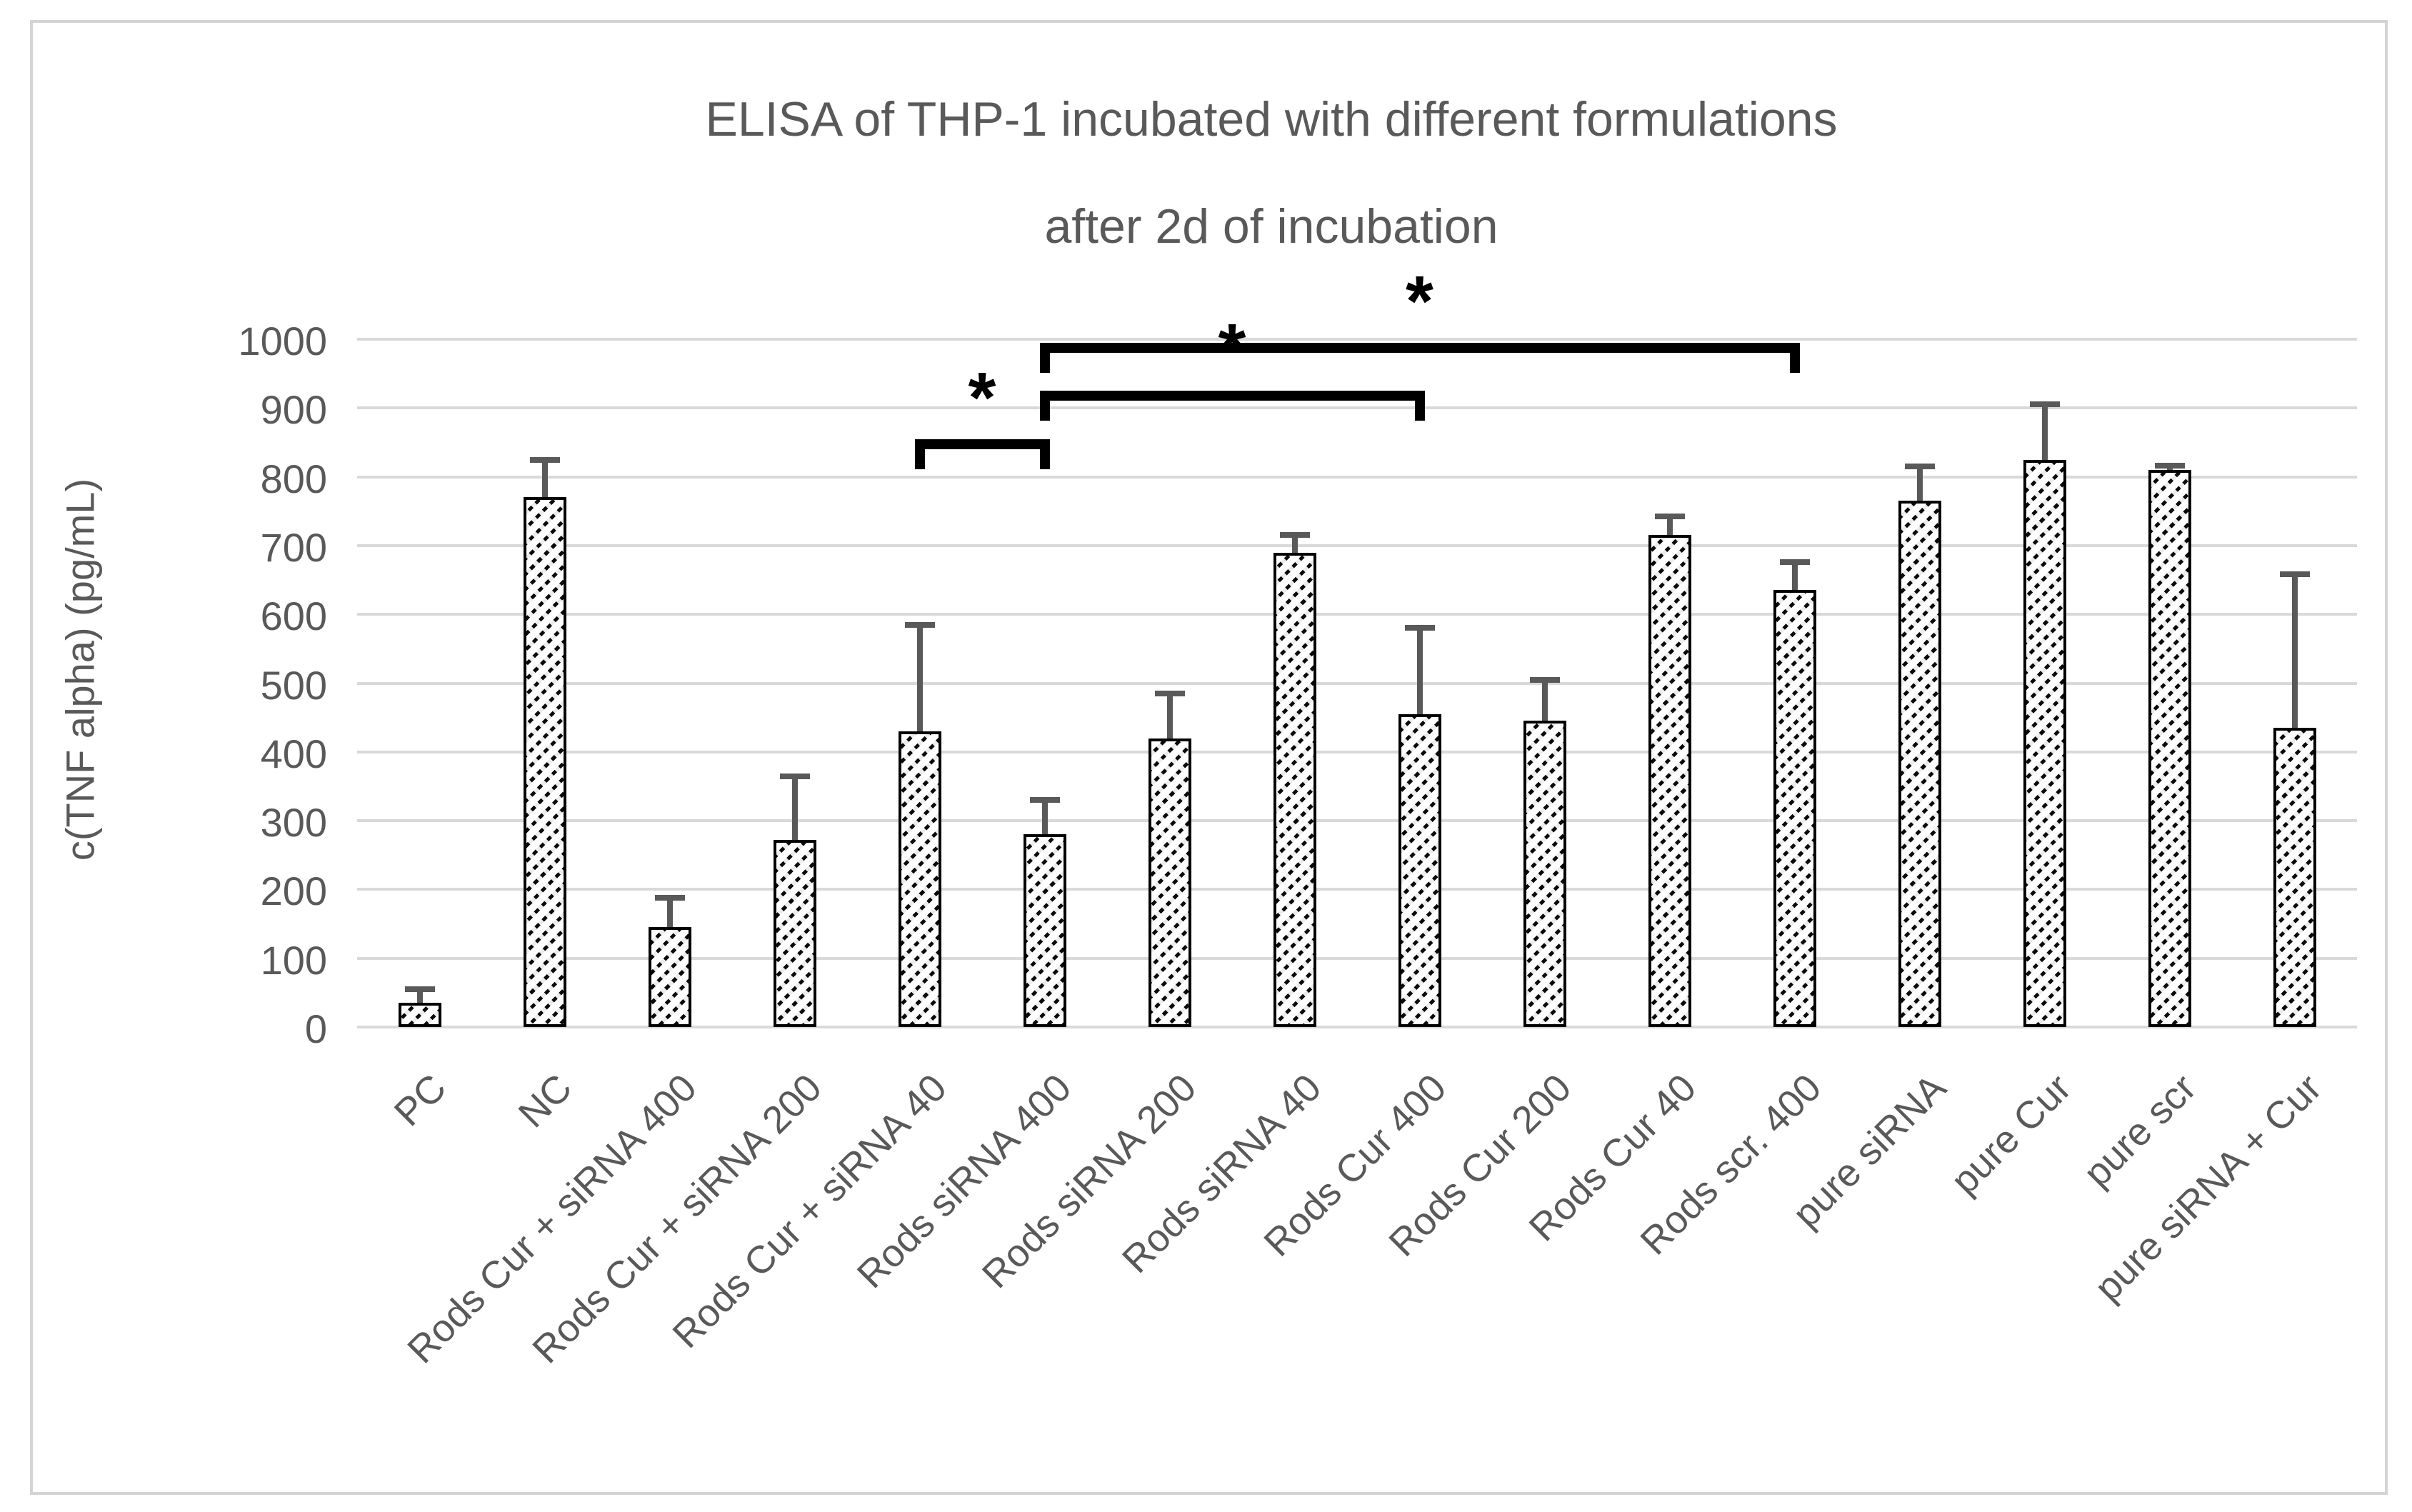 The width and height of the screenshot is (2412, 1512). I want to click on significance-asterisk-2: *, so click(1419, 301).